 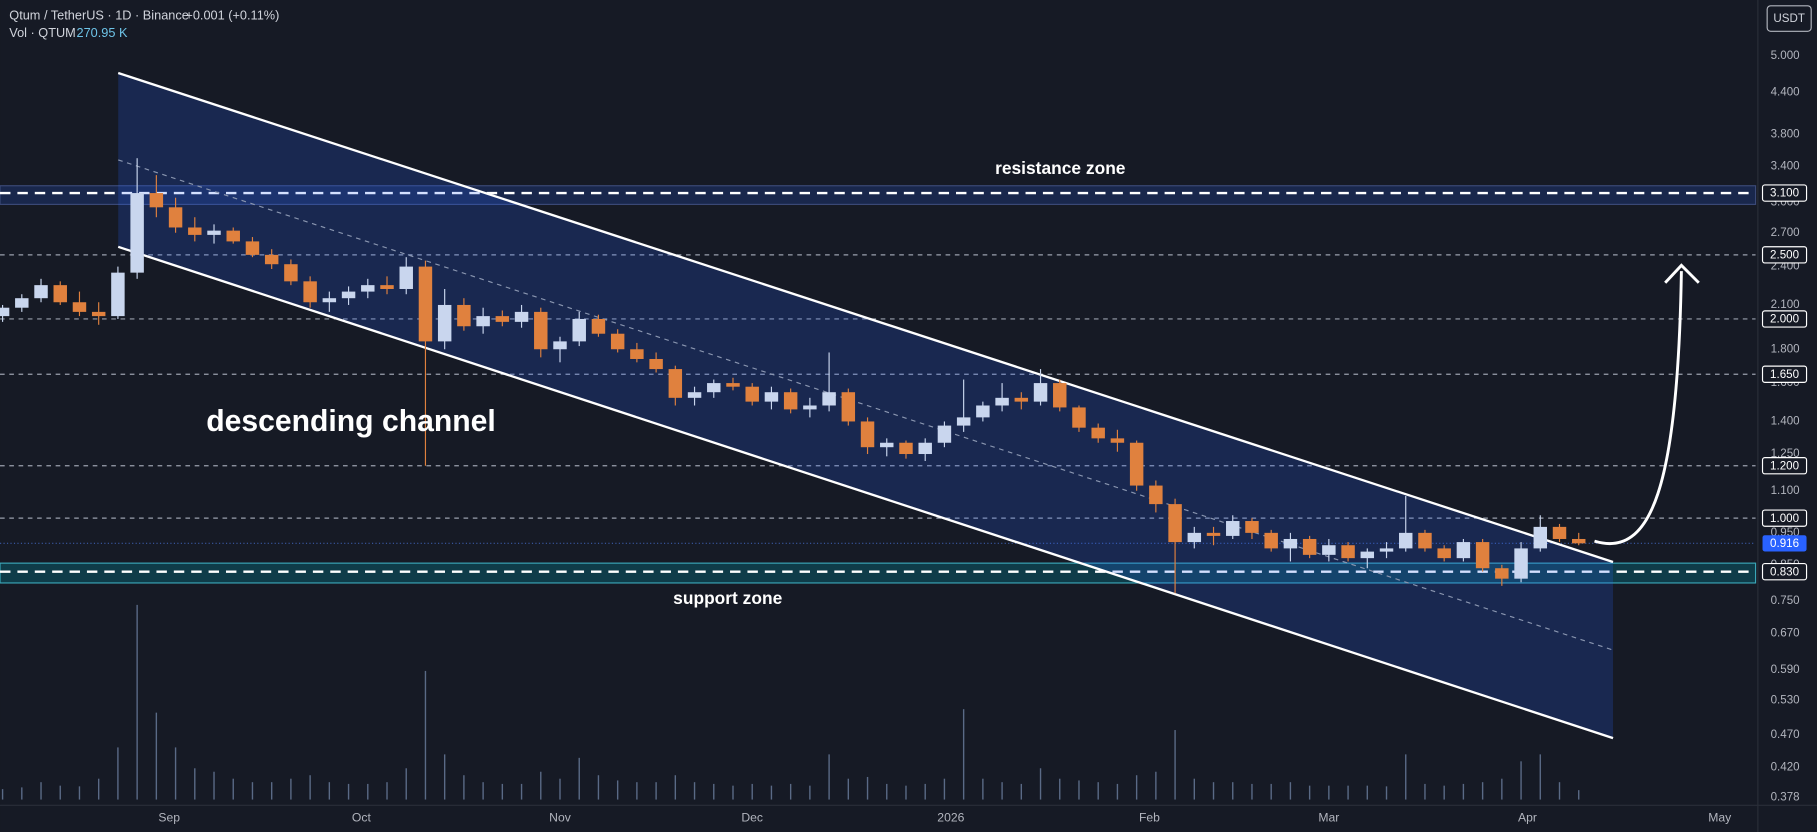 I want to click on currency-button: USDT, so click(x=1789, y=18).